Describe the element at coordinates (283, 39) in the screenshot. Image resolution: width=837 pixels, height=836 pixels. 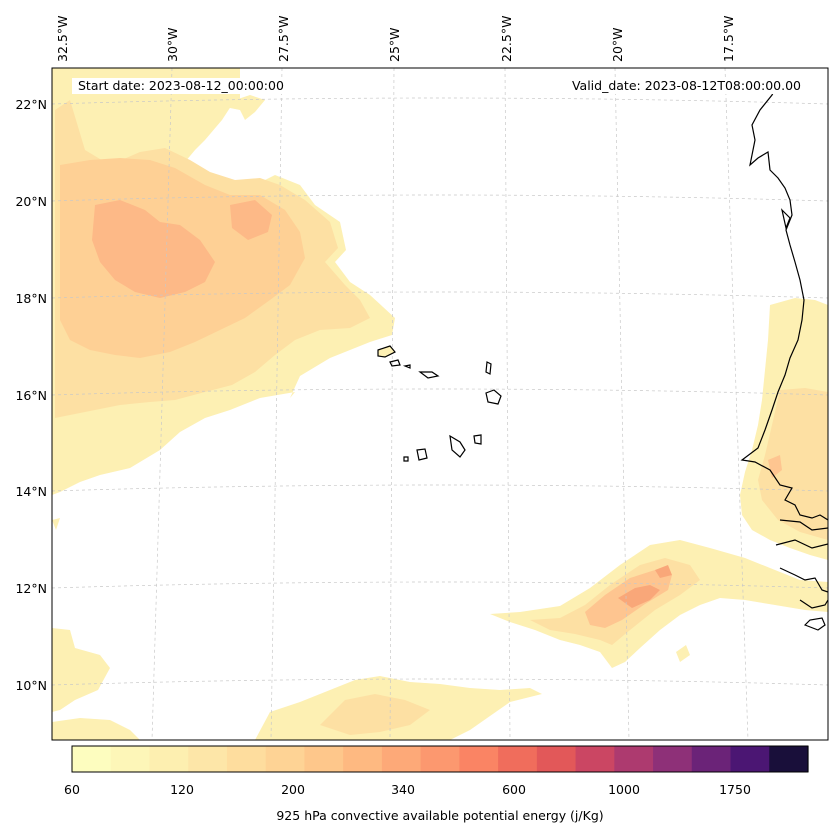
I see `lon-label-27-5w: 27.5°W` at that location.